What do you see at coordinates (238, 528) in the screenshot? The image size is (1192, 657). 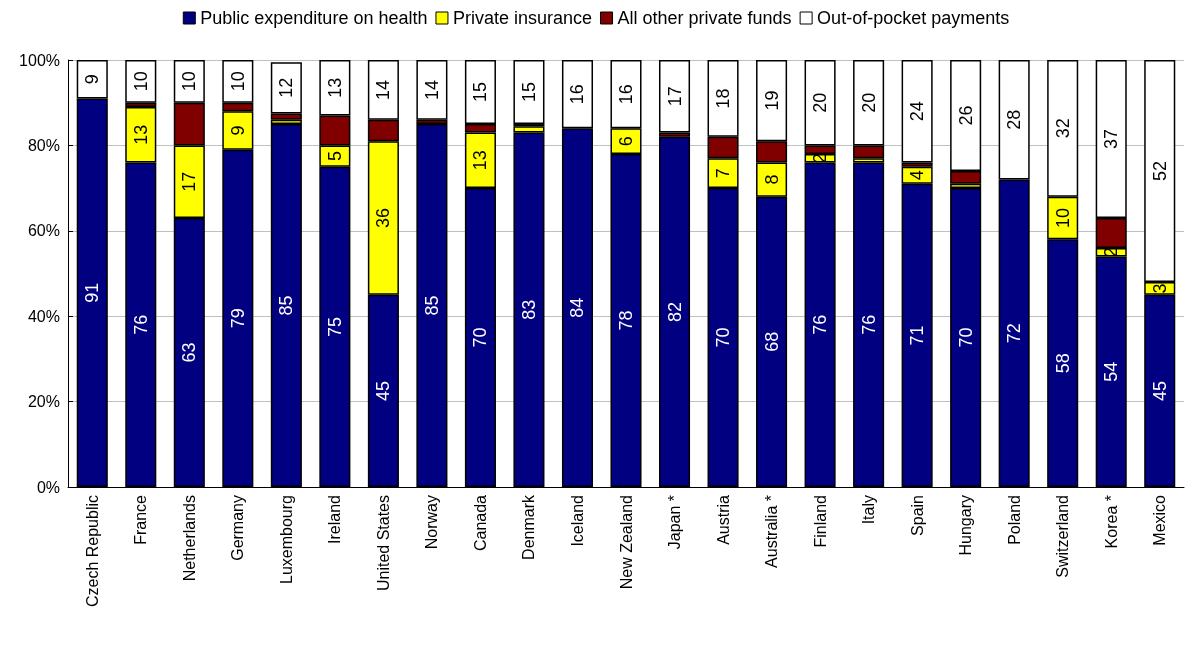 I see `x-tick-label: Germany` at bounding box center [238, 528].